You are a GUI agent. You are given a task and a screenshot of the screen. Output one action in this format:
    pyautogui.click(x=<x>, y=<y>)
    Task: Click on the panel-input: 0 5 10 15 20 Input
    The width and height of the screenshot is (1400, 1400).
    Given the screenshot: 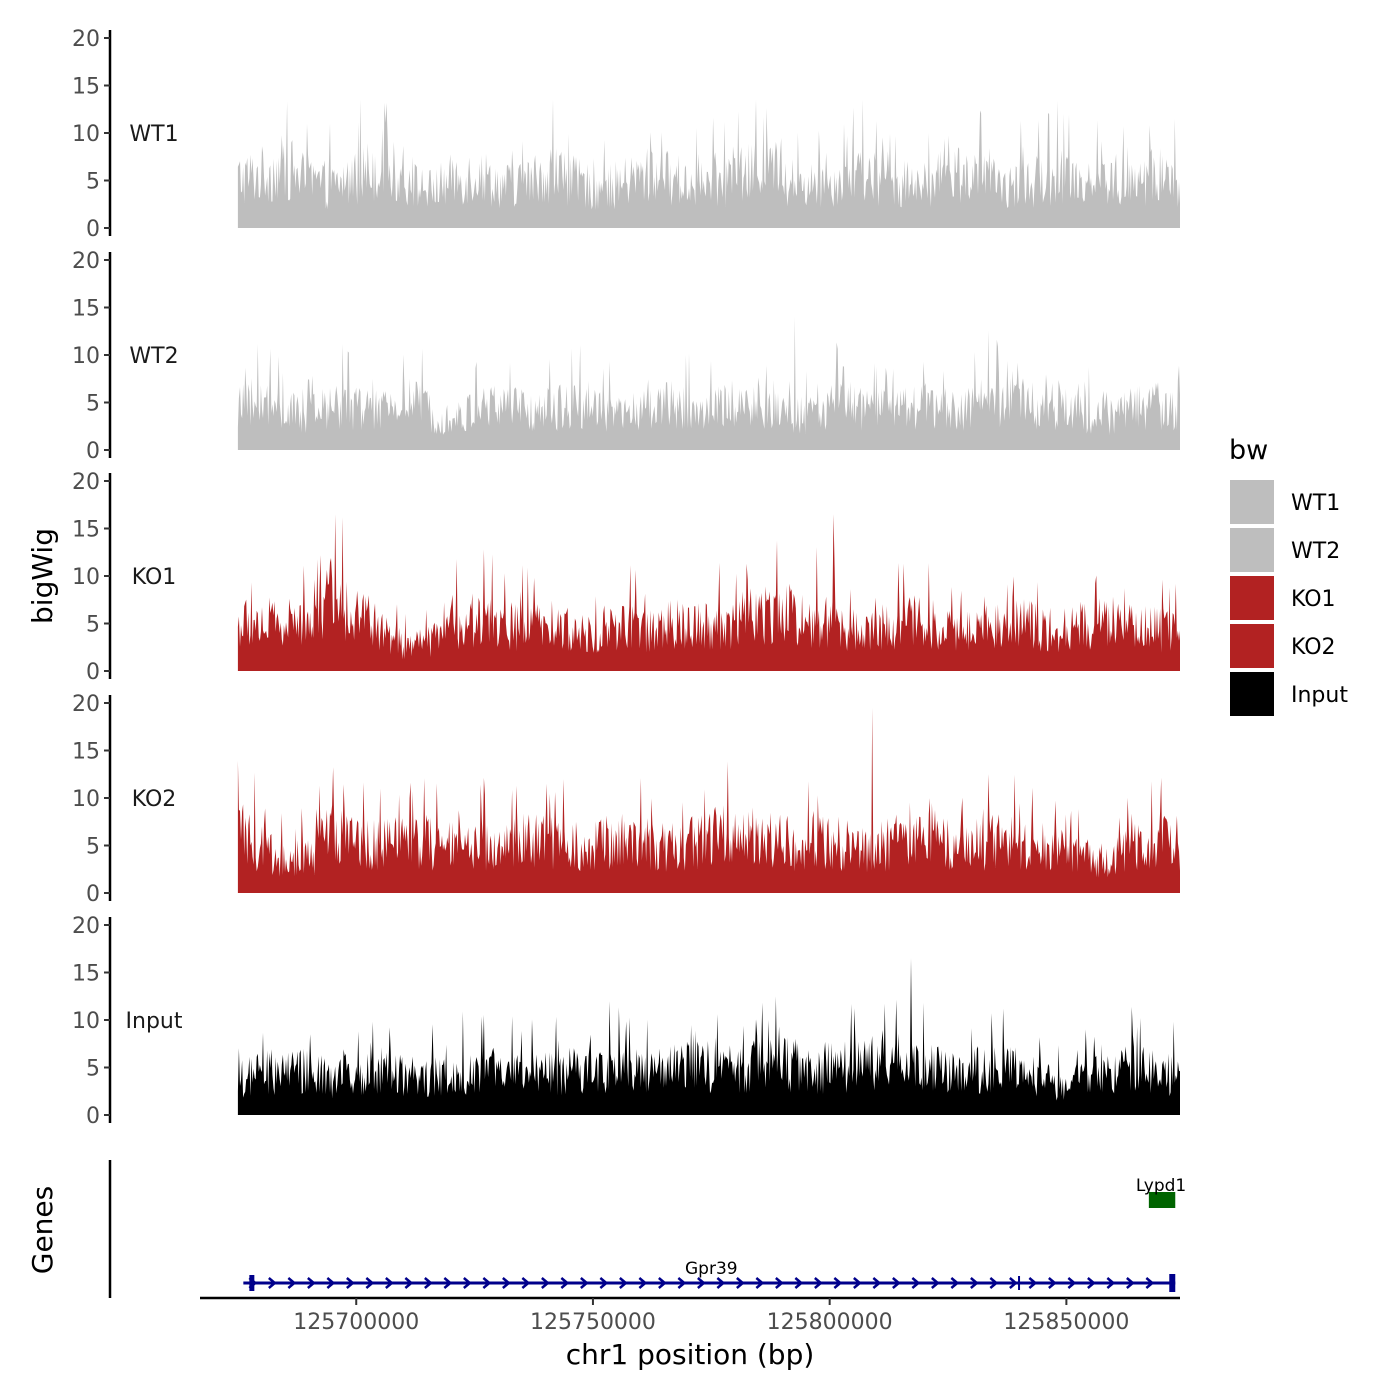 What is the action you would take?
    pyautogui.click(x=626, y=1021)
    